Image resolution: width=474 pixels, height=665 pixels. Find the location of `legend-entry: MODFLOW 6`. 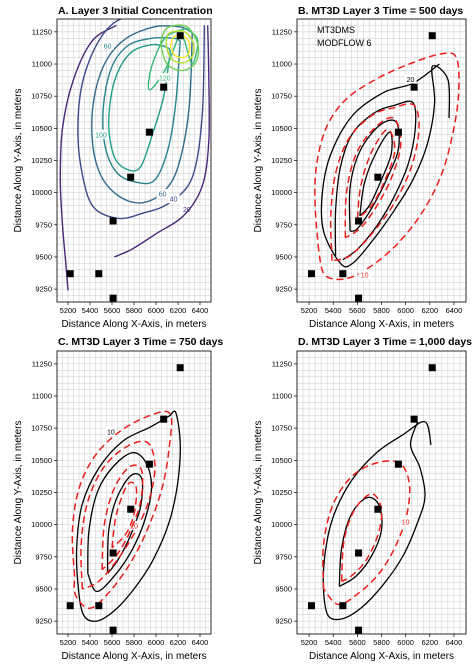

legend-entry: MODFLOW 6 is located at coordinates (344, 43).